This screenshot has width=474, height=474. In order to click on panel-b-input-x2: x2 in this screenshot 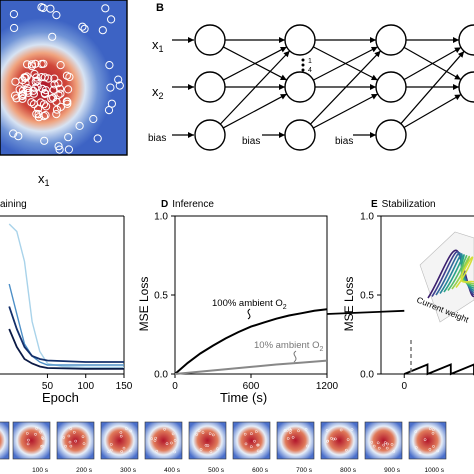, I will do `click(158, 92)`.